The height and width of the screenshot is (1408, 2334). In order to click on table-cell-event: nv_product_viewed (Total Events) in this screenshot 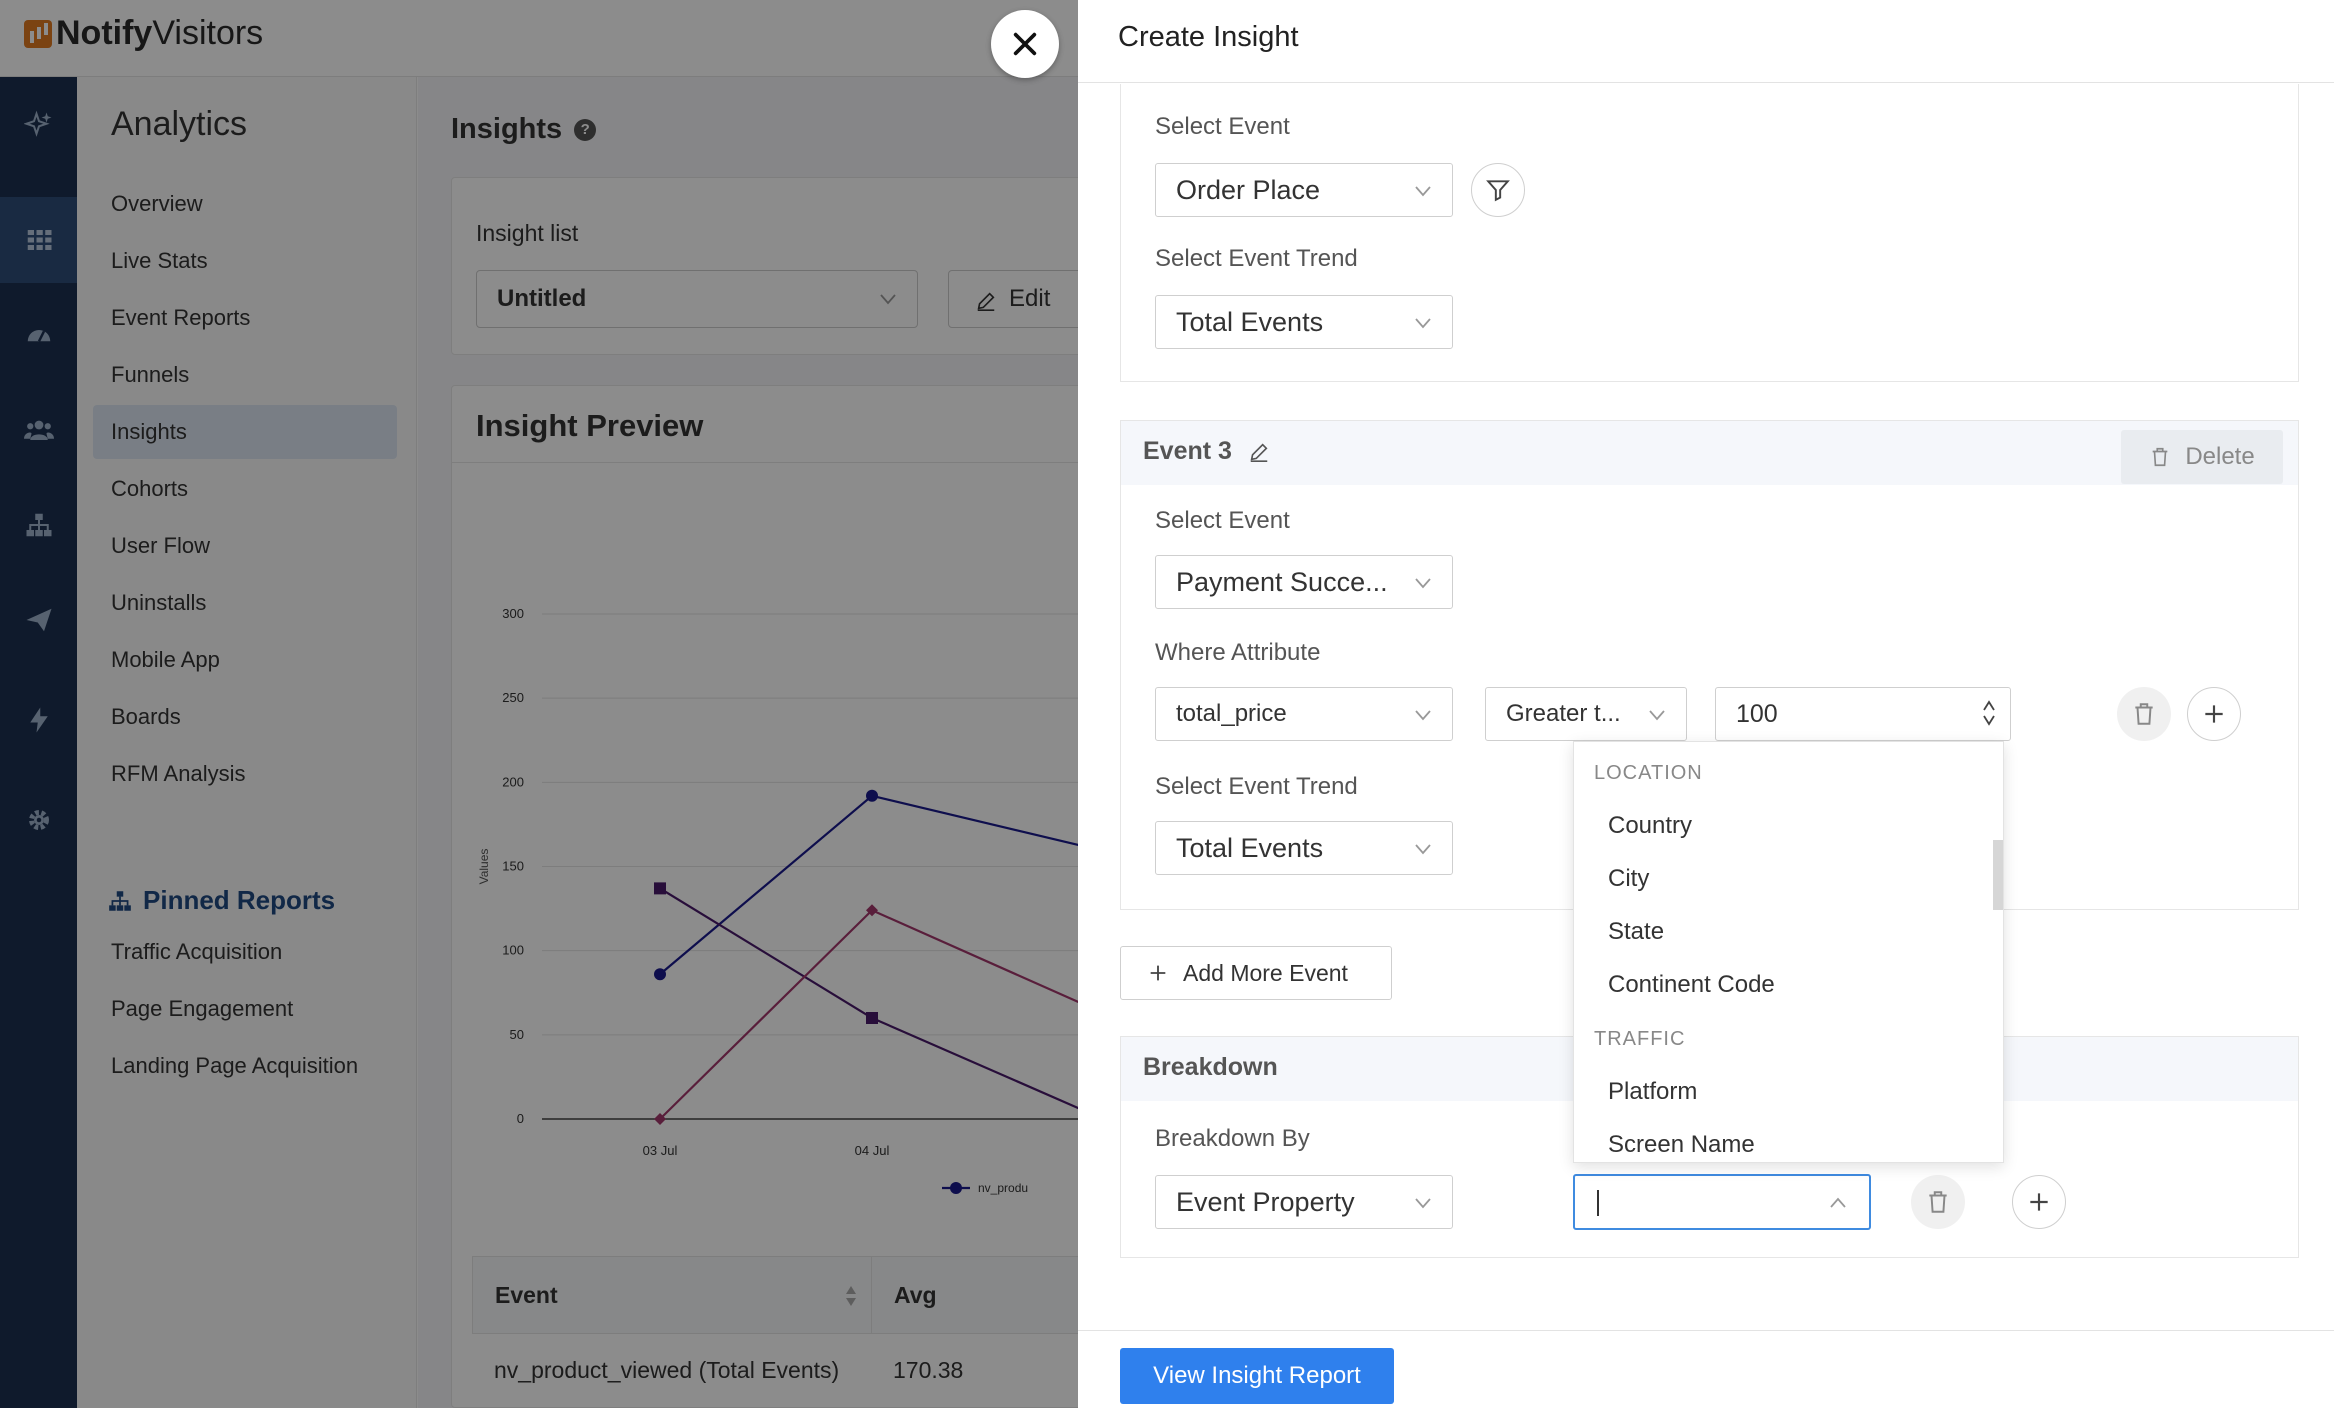, I will do `click(667, 1369)`.